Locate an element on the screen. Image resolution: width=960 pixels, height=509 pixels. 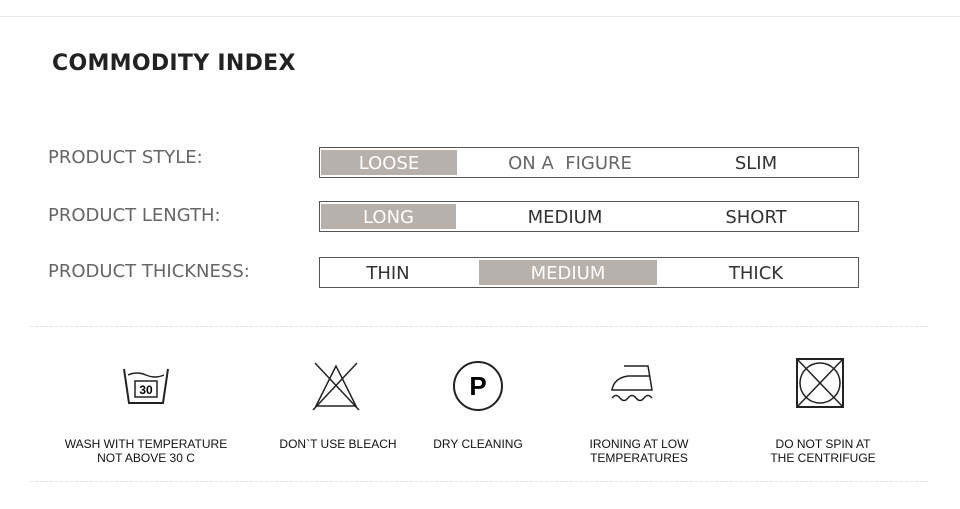
care-line: DRY CLEANING is located at coordinates (478, 444).